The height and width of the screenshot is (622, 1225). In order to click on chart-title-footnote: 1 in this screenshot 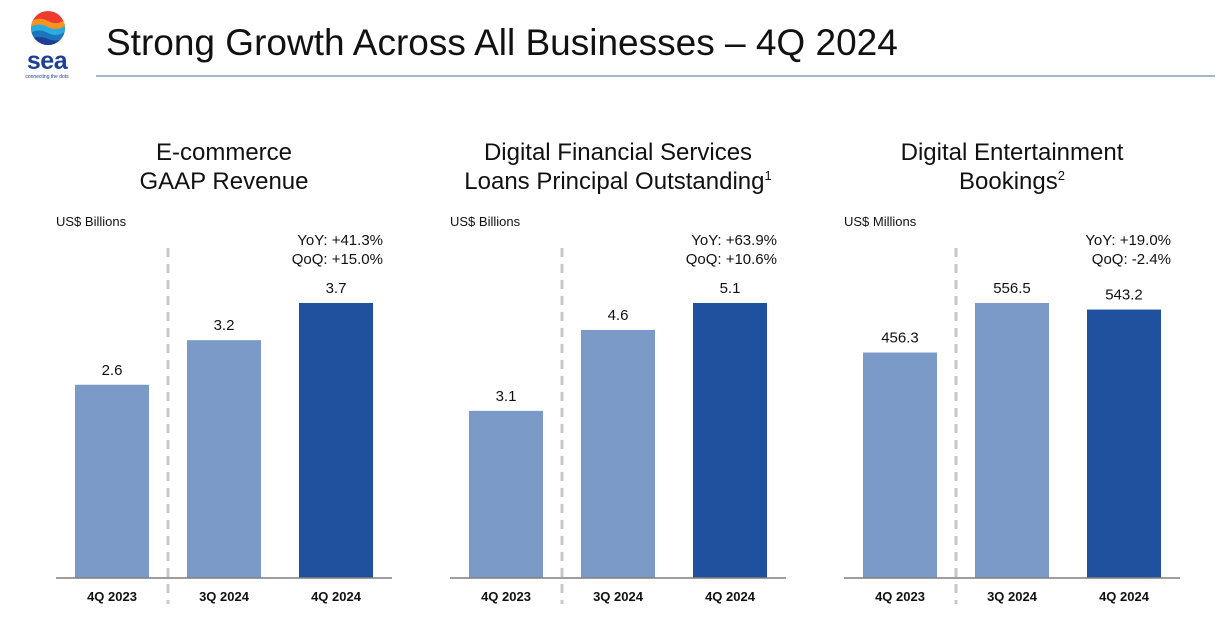, I will do `click(767, 175)`.